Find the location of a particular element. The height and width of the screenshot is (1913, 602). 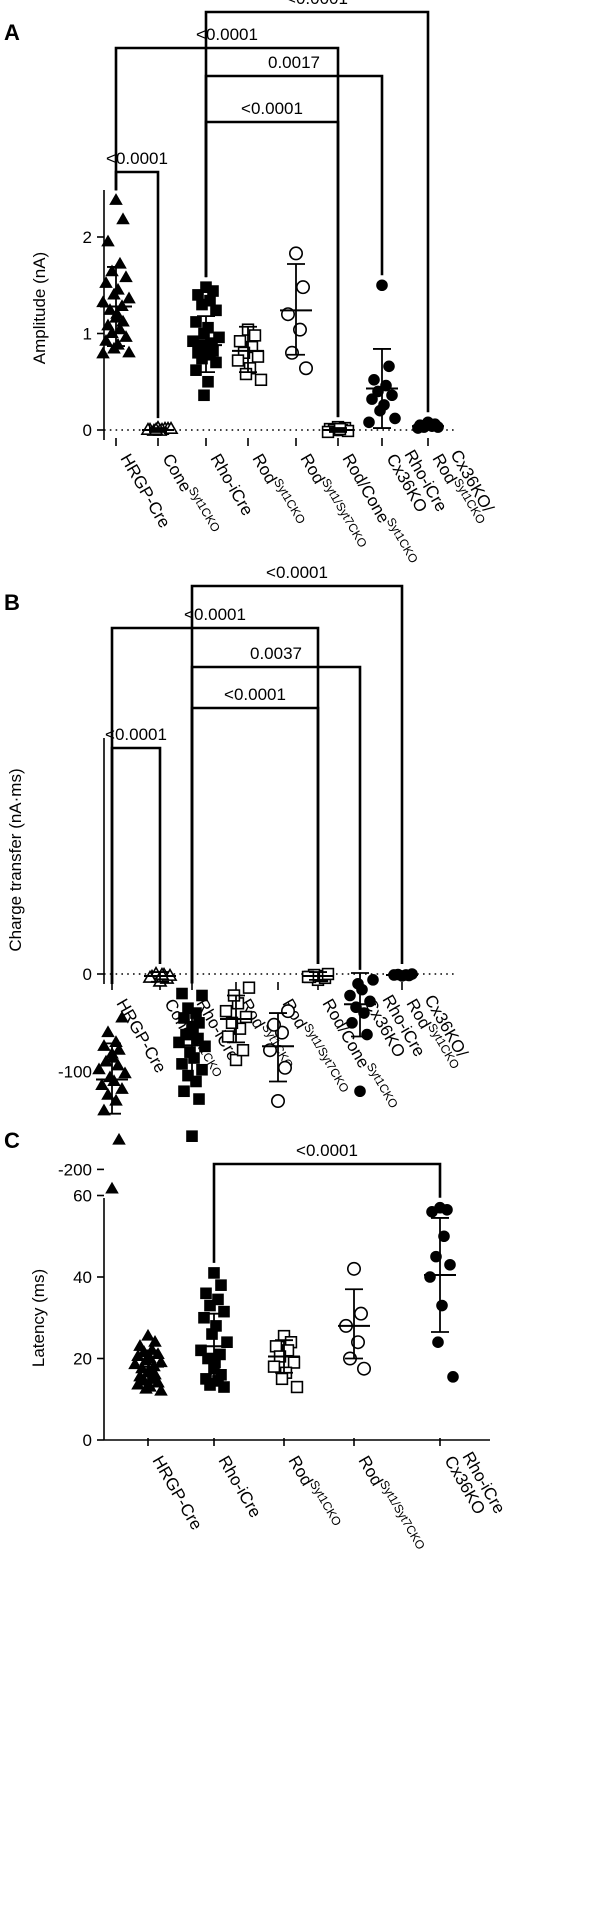

y-tick-label: 2 is located at coordinates (87, 237).